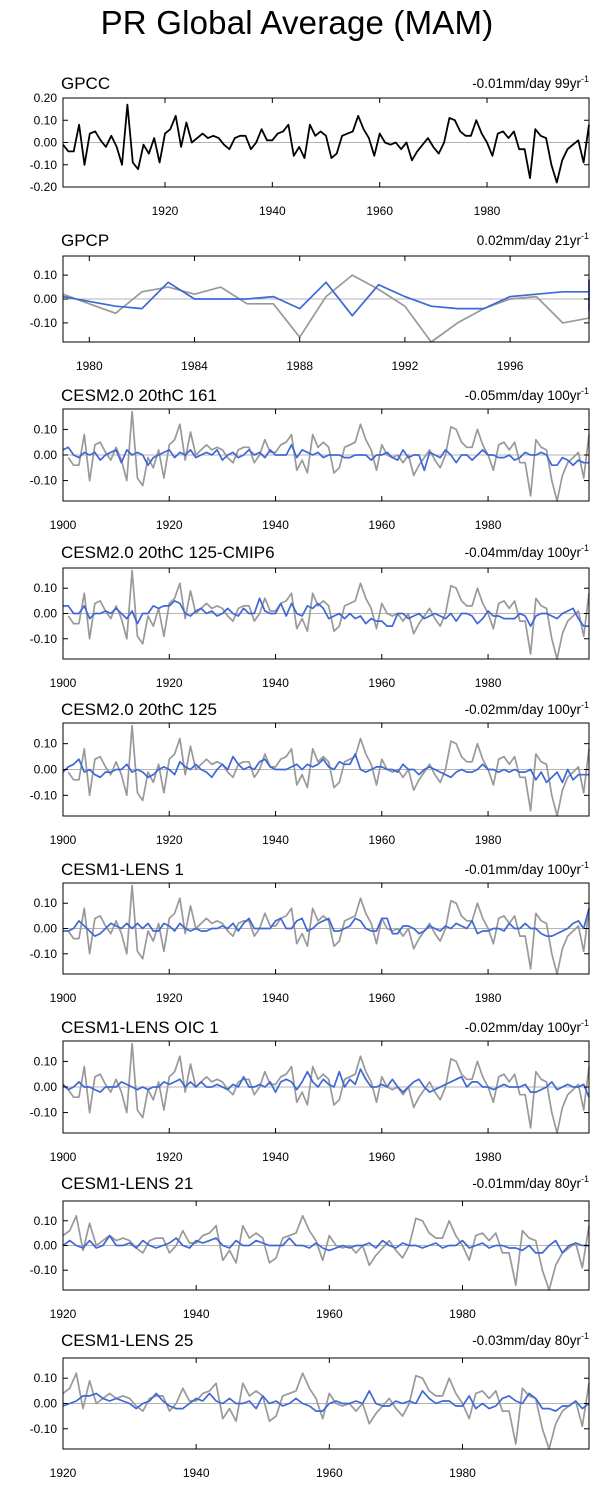  What do you see at coordinates (299, 366) in the screenshot?
I see `x-tick-label: 1988` at bounding box center [299, 366].